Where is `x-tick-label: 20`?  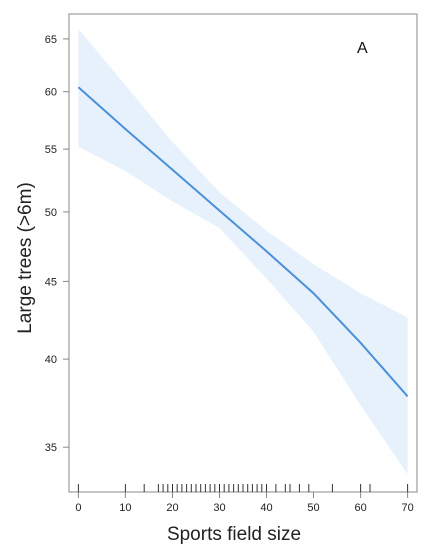
x-tick-label: 20 is located at coordinates (172, 508).